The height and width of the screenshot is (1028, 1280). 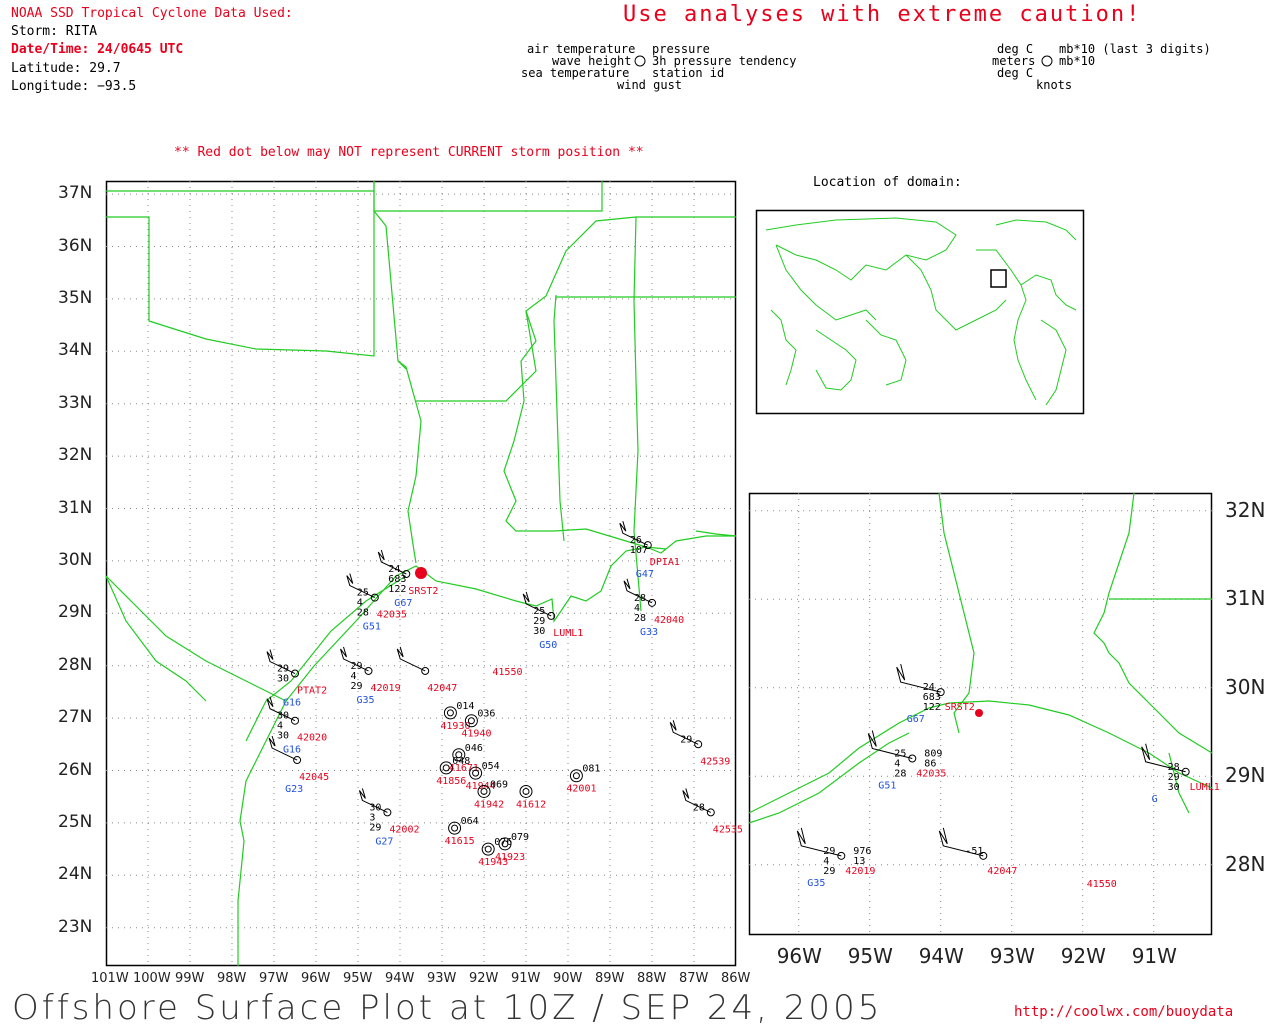 What do you see at coordinates (531, 797) in the screenshot?
I see `buoy-marker: 41612` at bounding box center [531, 797].